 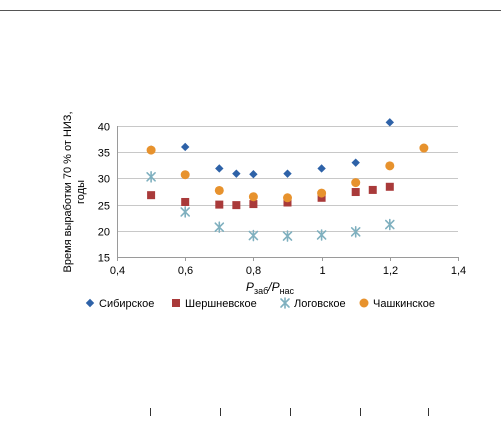 I want to click on x-tick-label: 0,8, so click(x=253, y=271).